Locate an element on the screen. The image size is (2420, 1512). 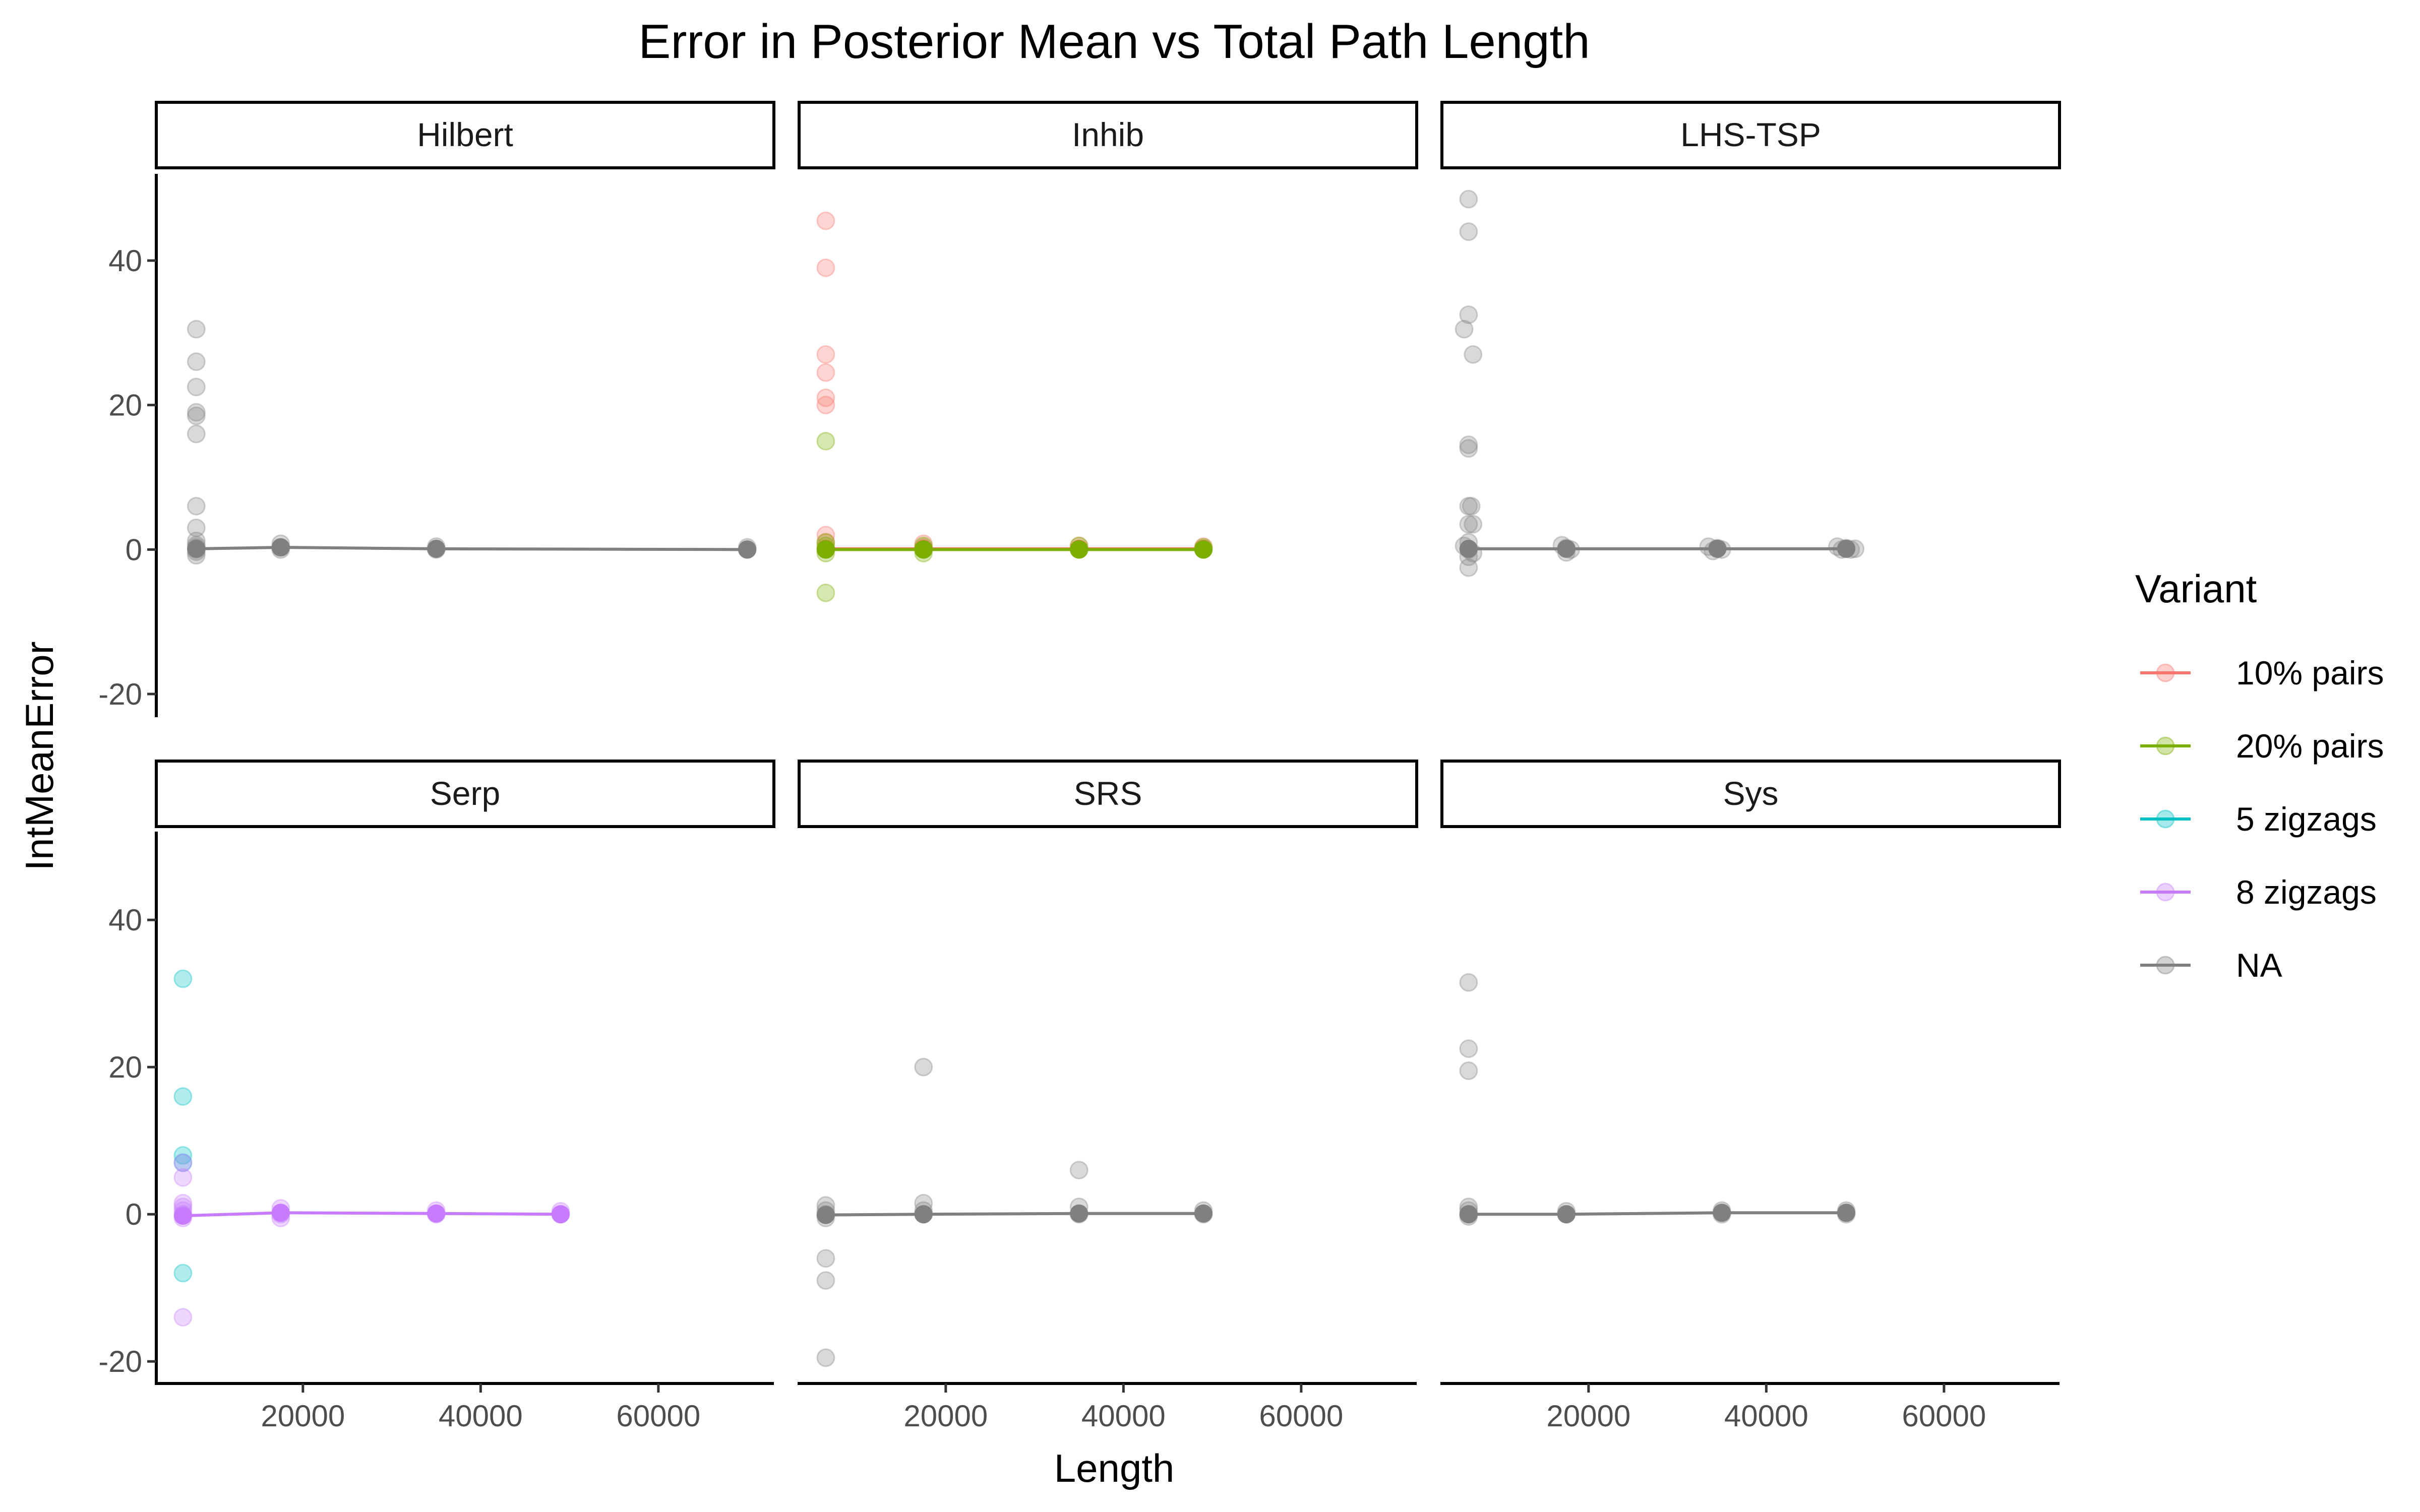
facet-strip-label: SRS is located at coordinates (1108, 793).